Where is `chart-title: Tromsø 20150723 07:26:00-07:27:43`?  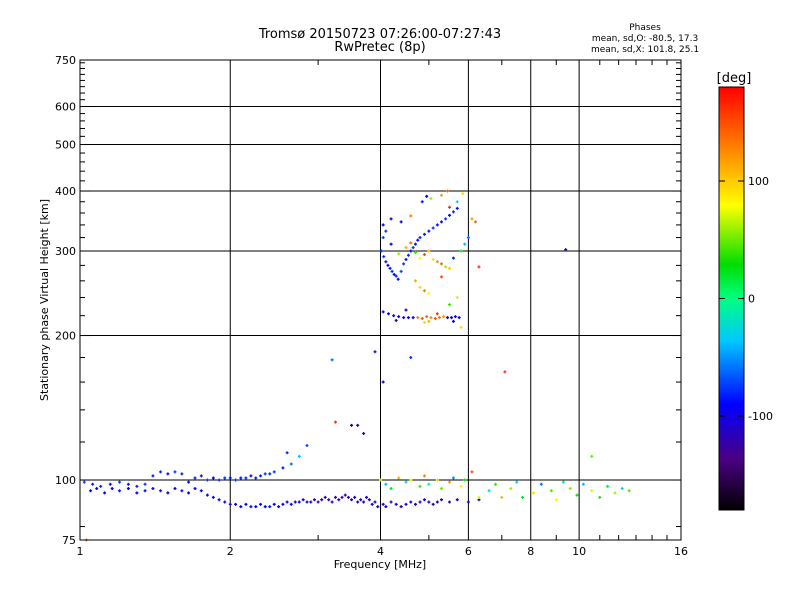 chart-title: Tromsø 20150723 07:26:00-07:27:43 is located at coordinates (379, 34).